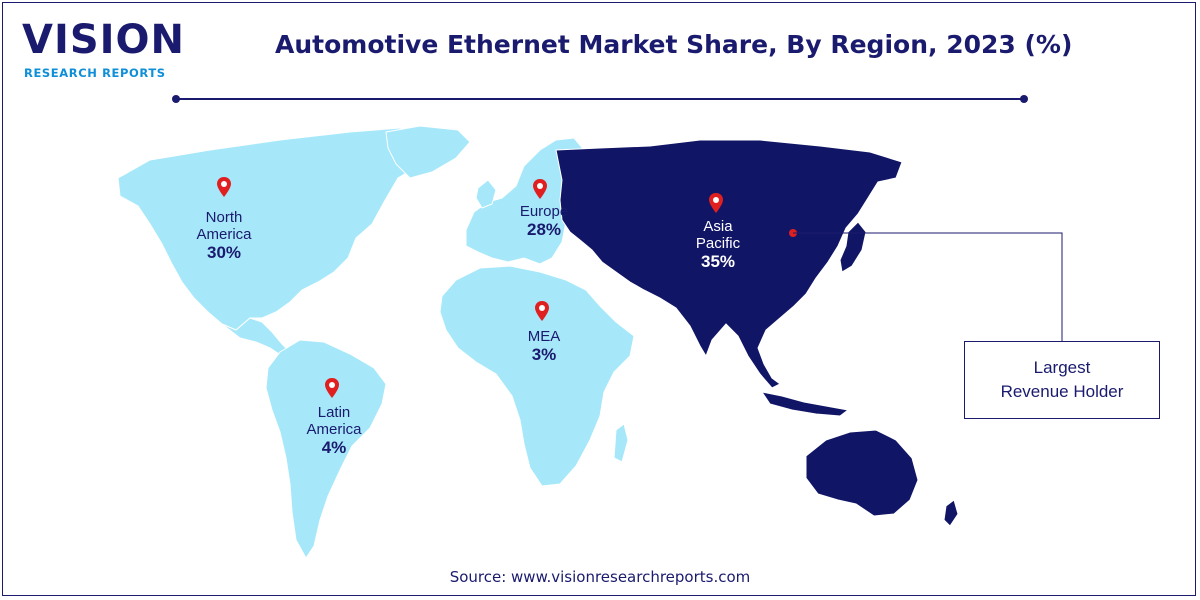  I want to click on largest-revenue-callout: Largest Revenue Holder, so click(1062, 380).